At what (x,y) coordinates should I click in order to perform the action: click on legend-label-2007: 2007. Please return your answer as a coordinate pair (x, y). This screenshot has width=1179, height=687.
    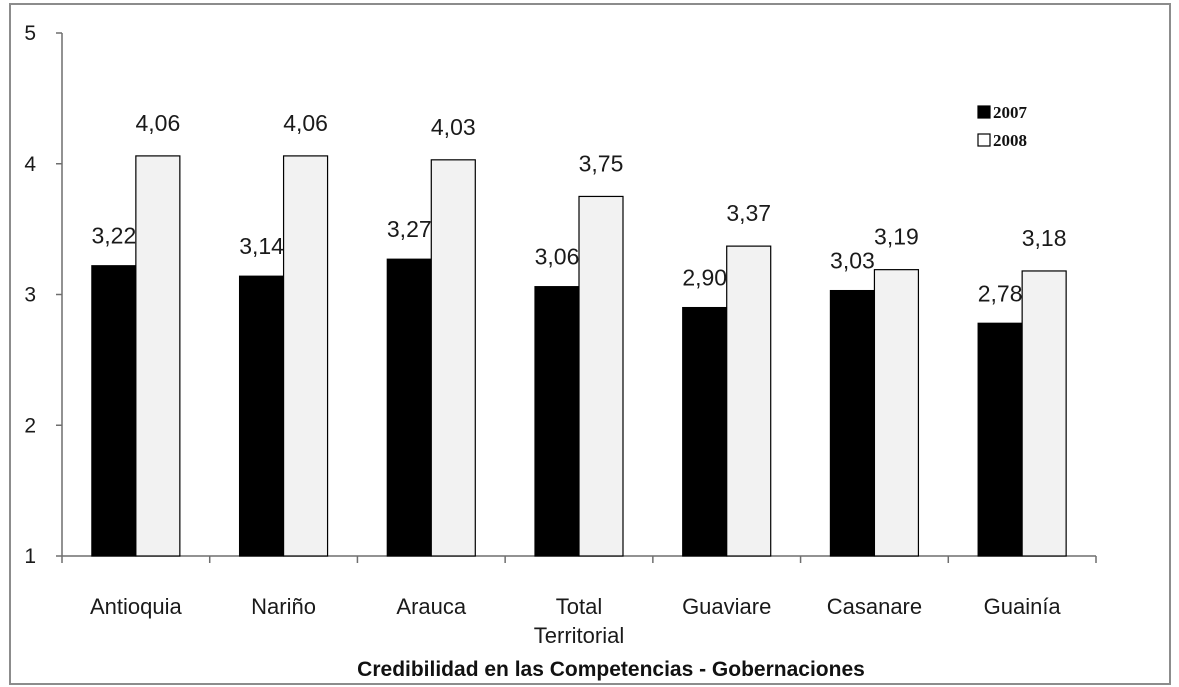
    Looking at the image, I should click on (1010, 112).